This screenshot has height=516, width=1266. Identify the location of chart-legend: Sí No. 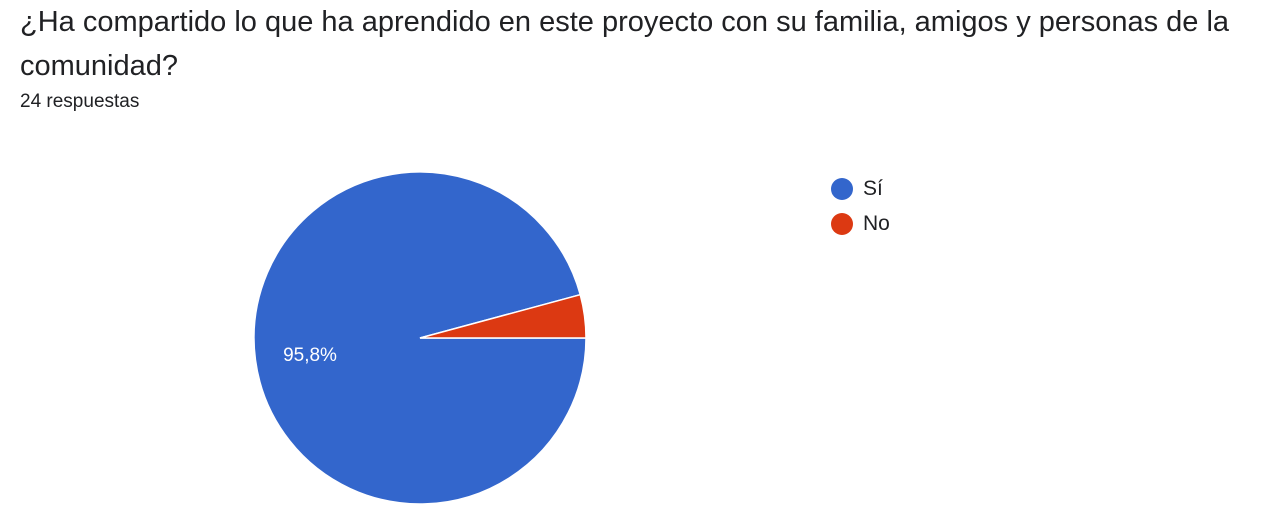
(860, 206).